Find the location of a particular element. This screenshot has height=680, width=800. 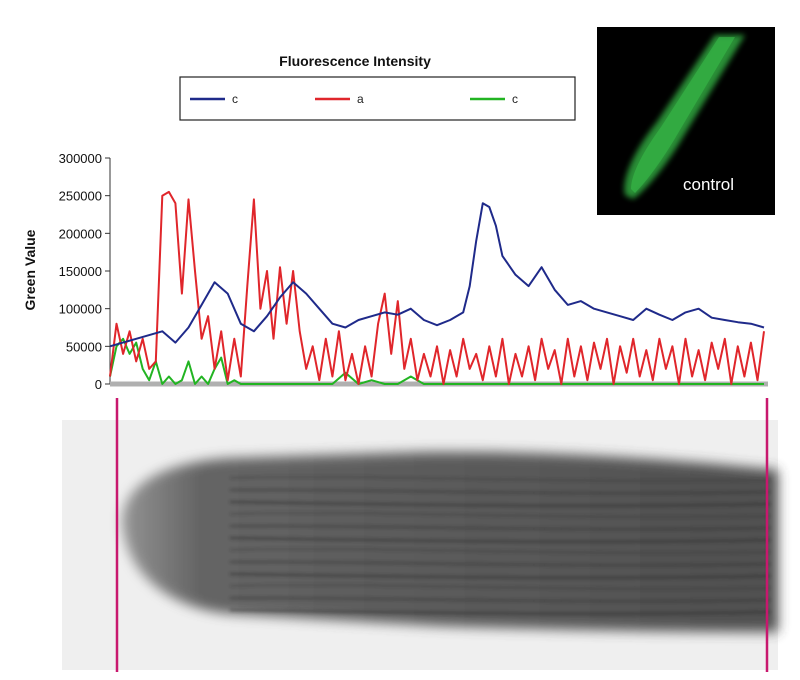

y-tick-label: 100000 is located at coordinates (80, 309).